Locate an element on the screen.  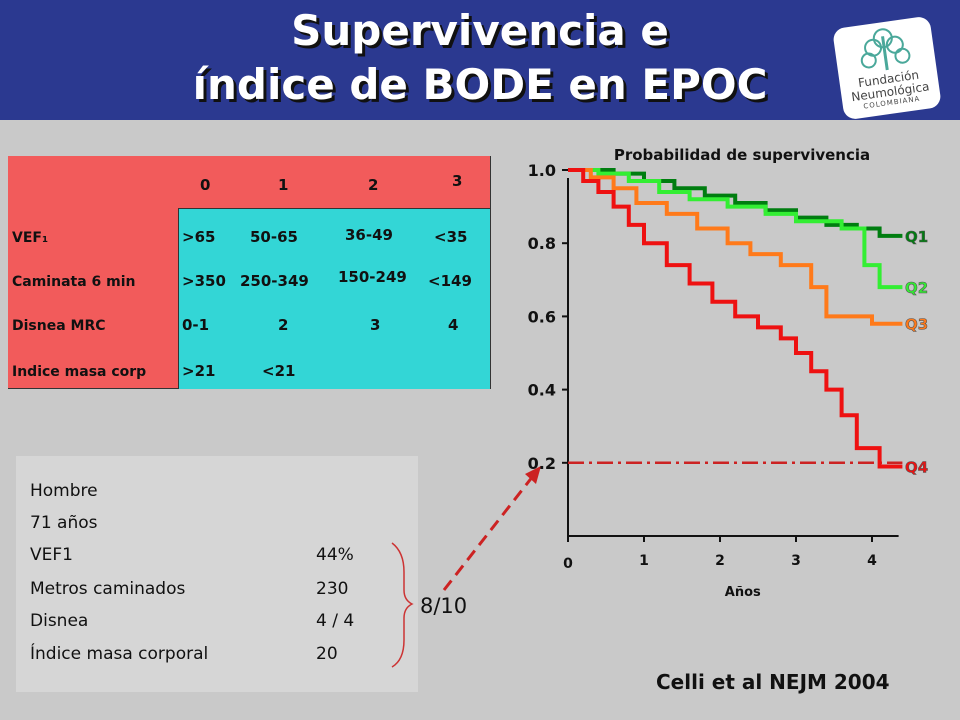
total-score: 8/10 is located at coordinates (444, 606).